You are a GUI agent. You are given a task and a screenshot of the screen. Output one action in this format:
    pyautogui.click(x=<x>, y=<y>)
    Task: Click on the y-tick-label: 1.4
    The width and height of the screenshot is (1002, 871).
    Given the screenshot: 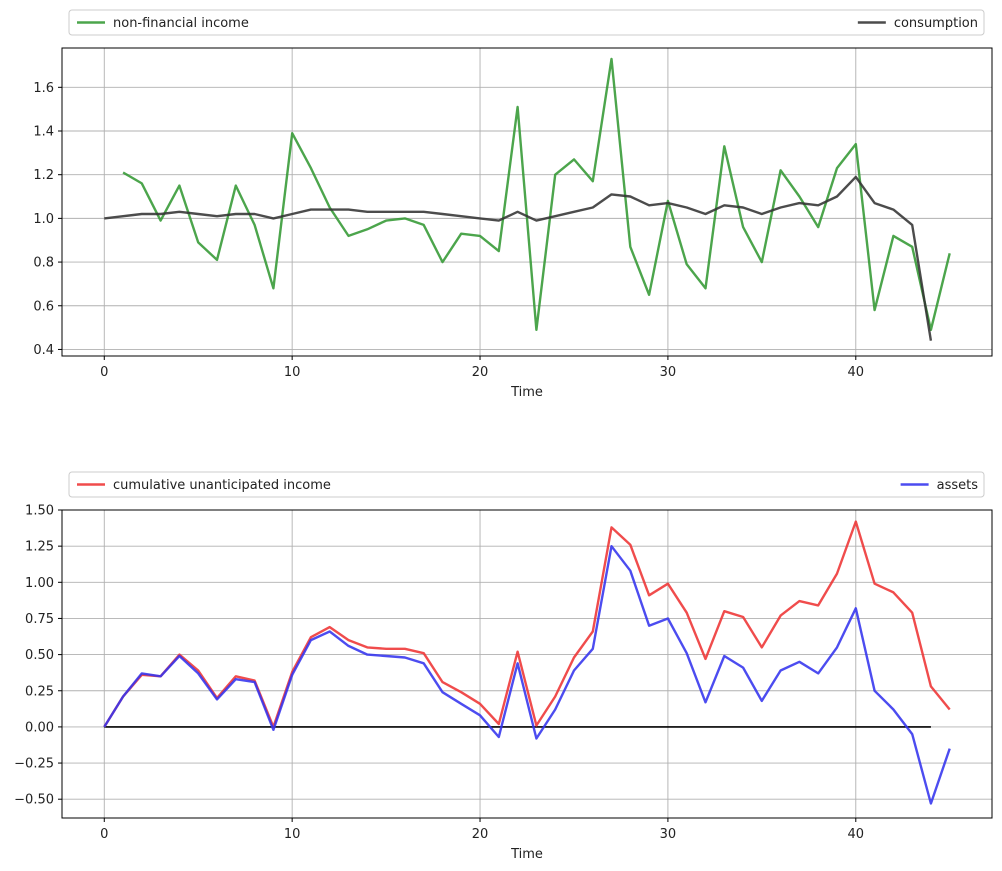 What is the action you would take?
    pyautogui.click(x=43, y=132)
    